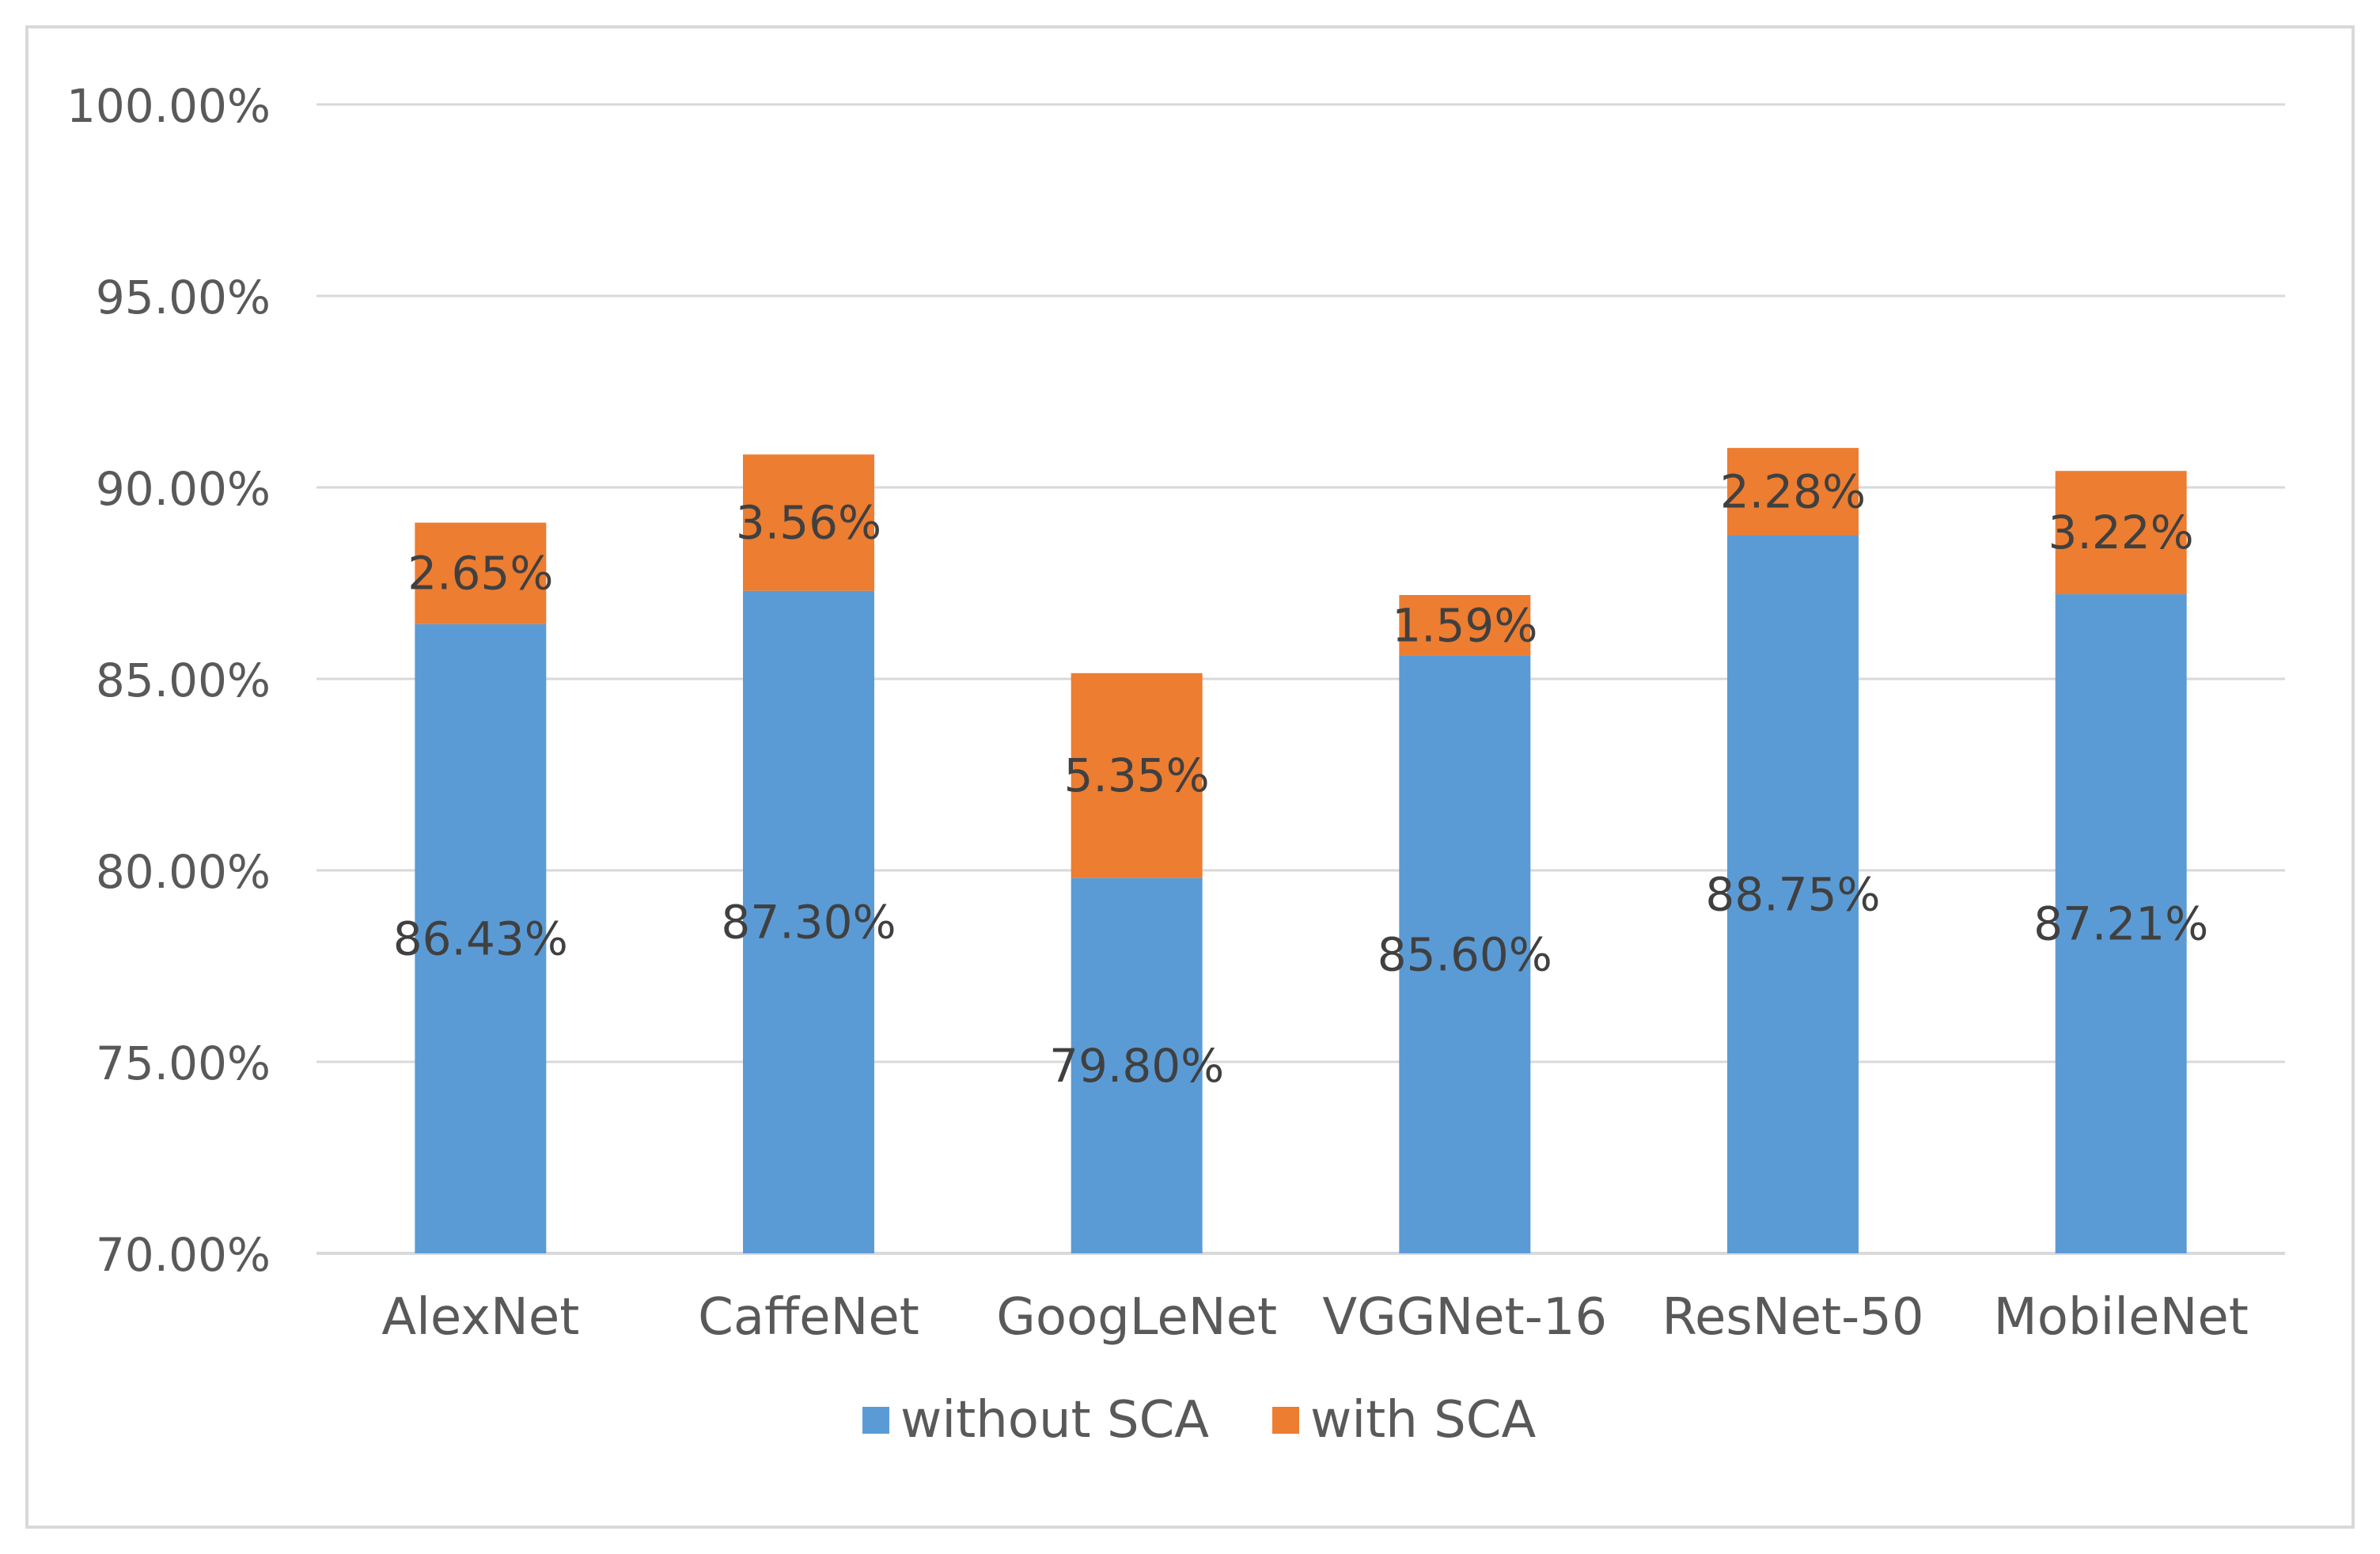 Image resolution: width=2380 pixels, height=1554 pixels. Describe the element at coordinates (1464, 1317) in the screenshot. I see `x-category-label: VGGNet-16` at that location.